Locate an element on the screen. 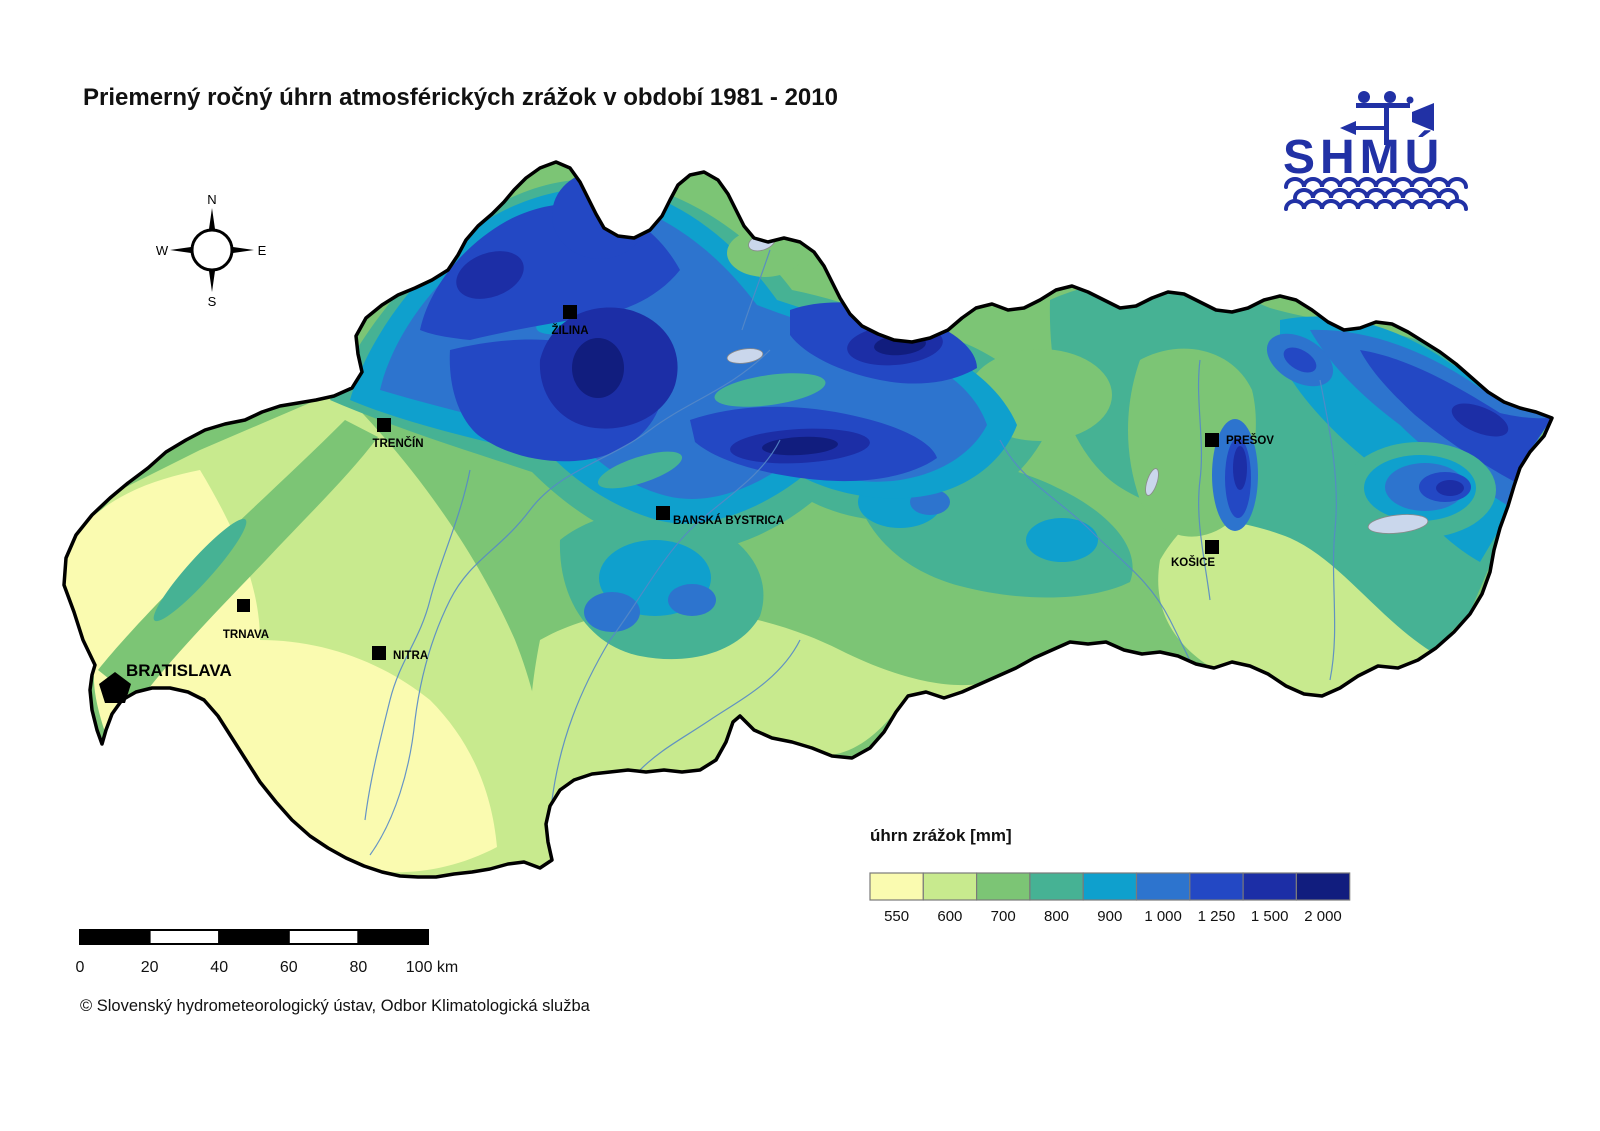 The height and width of the screenshot is (1131, 1600). city-marker-trencin is located at coordinates (384, 425).